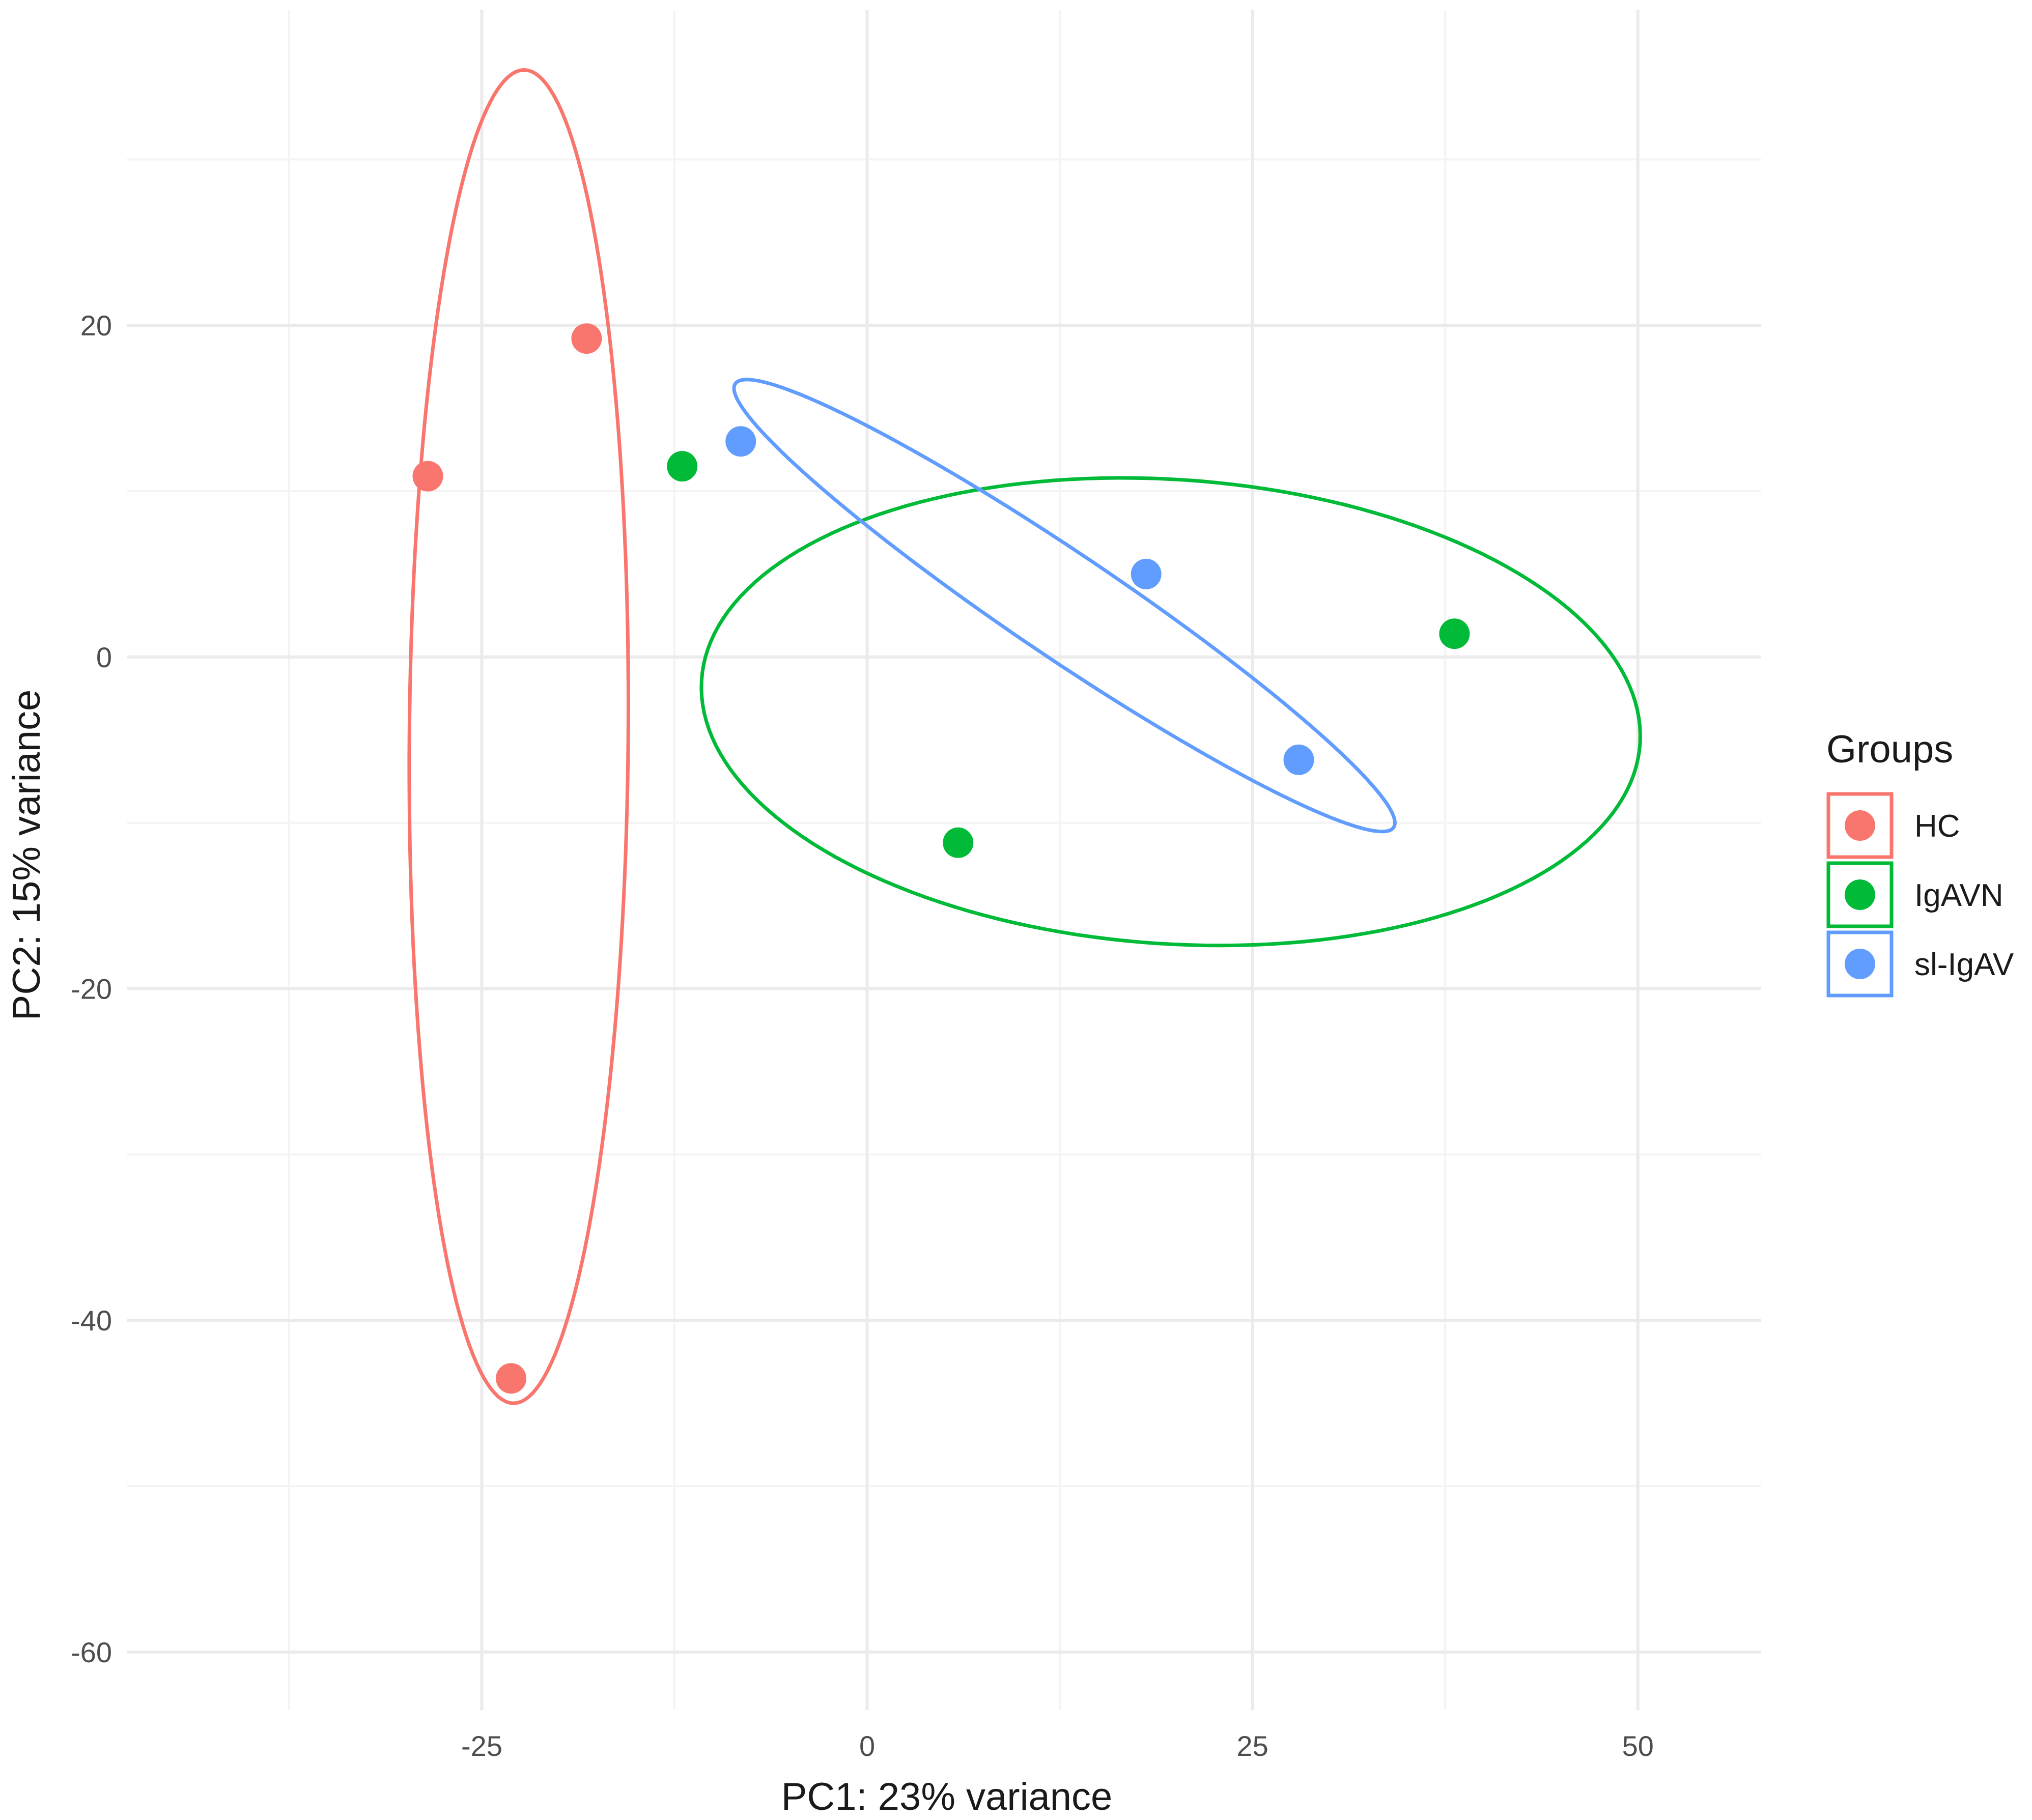  I want to click on legend-title: Groups, so click(1889, 749).